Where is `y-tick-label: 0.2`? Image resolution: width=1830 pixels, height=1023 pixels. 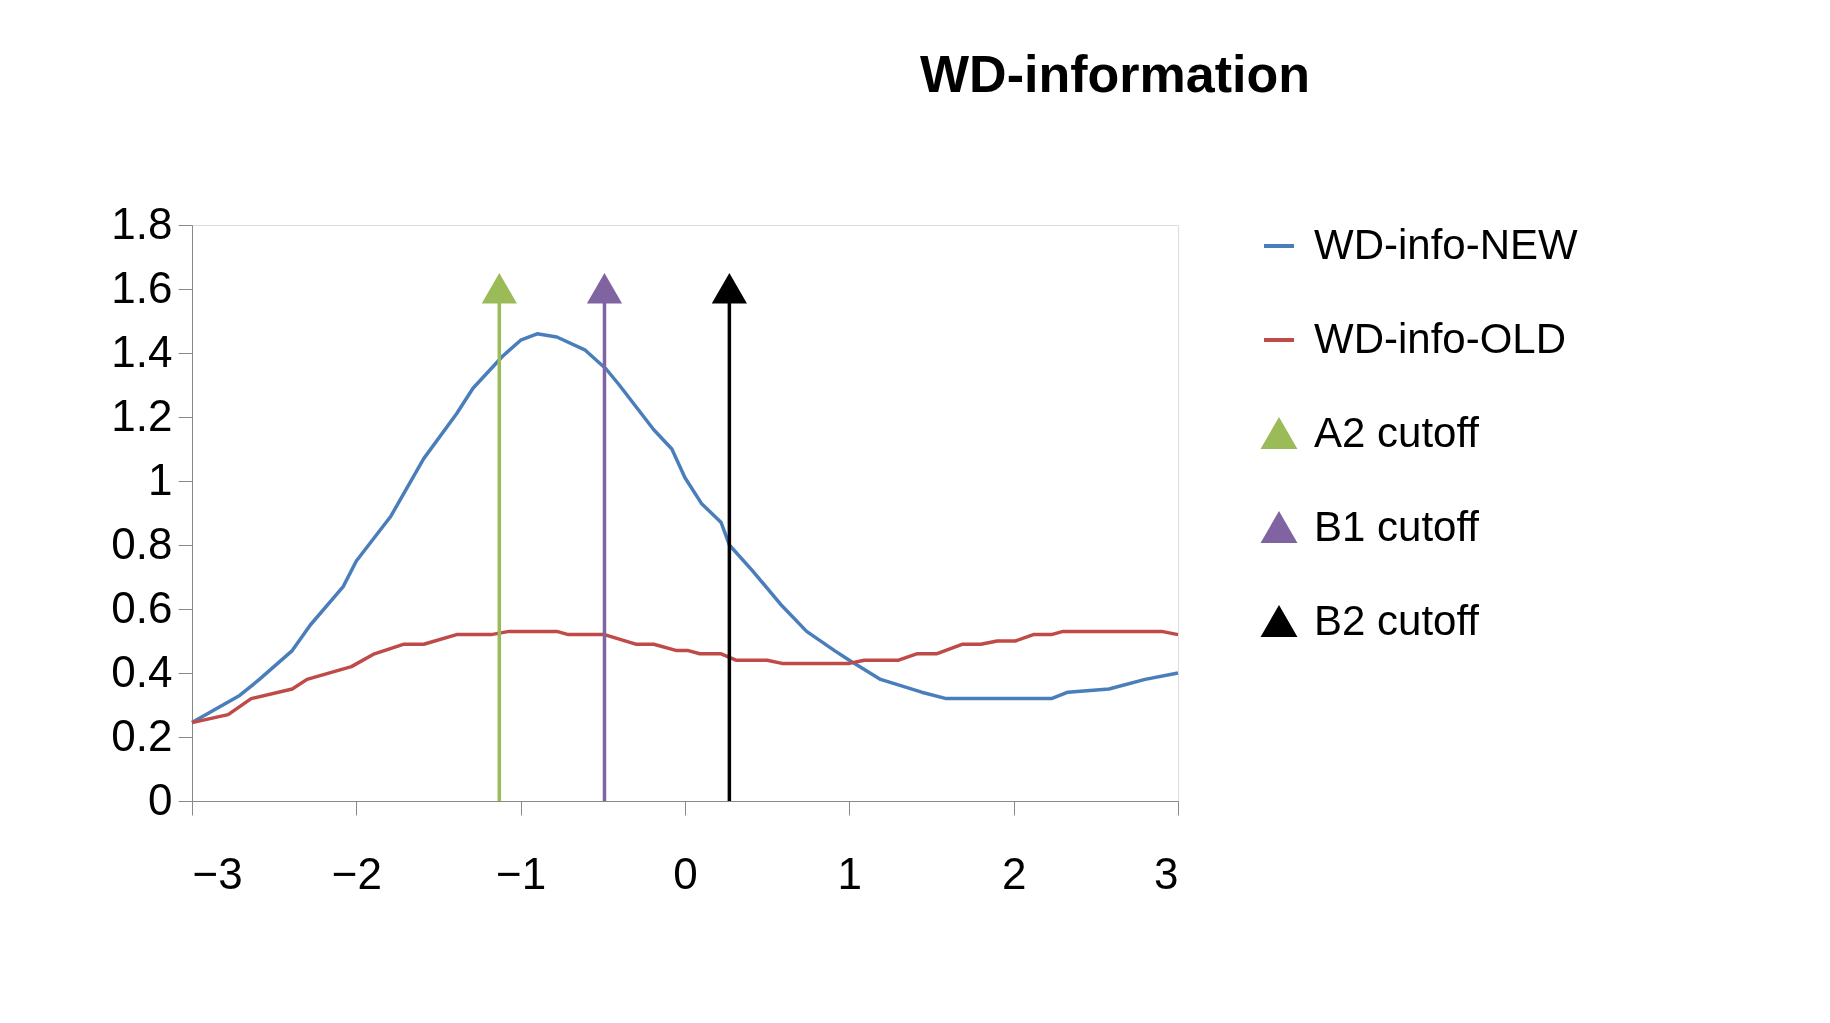
y-tick-label: 0.2 is located at coordinates (142, 735).